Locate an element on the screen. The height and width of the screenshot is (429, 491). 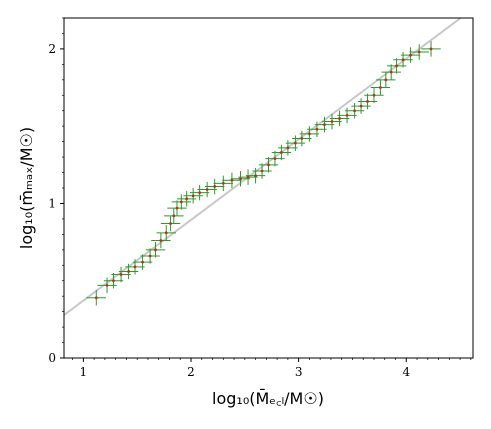
x-tick-label: 1 is located at coordinates (84, 372).